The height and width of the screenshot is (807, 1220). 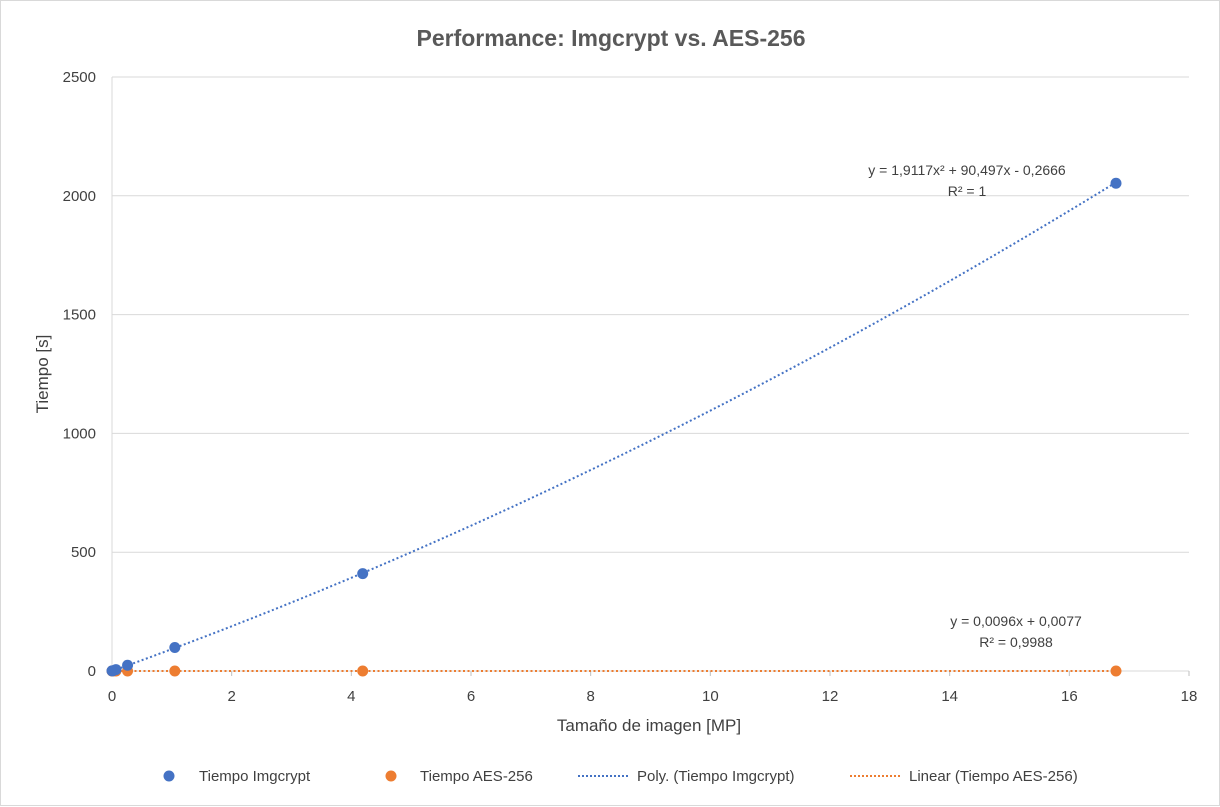 What do you see at coordinates (590, 696) in the screenshot?
I see `x-tick-label: 8` at bounding box center [590, 696].